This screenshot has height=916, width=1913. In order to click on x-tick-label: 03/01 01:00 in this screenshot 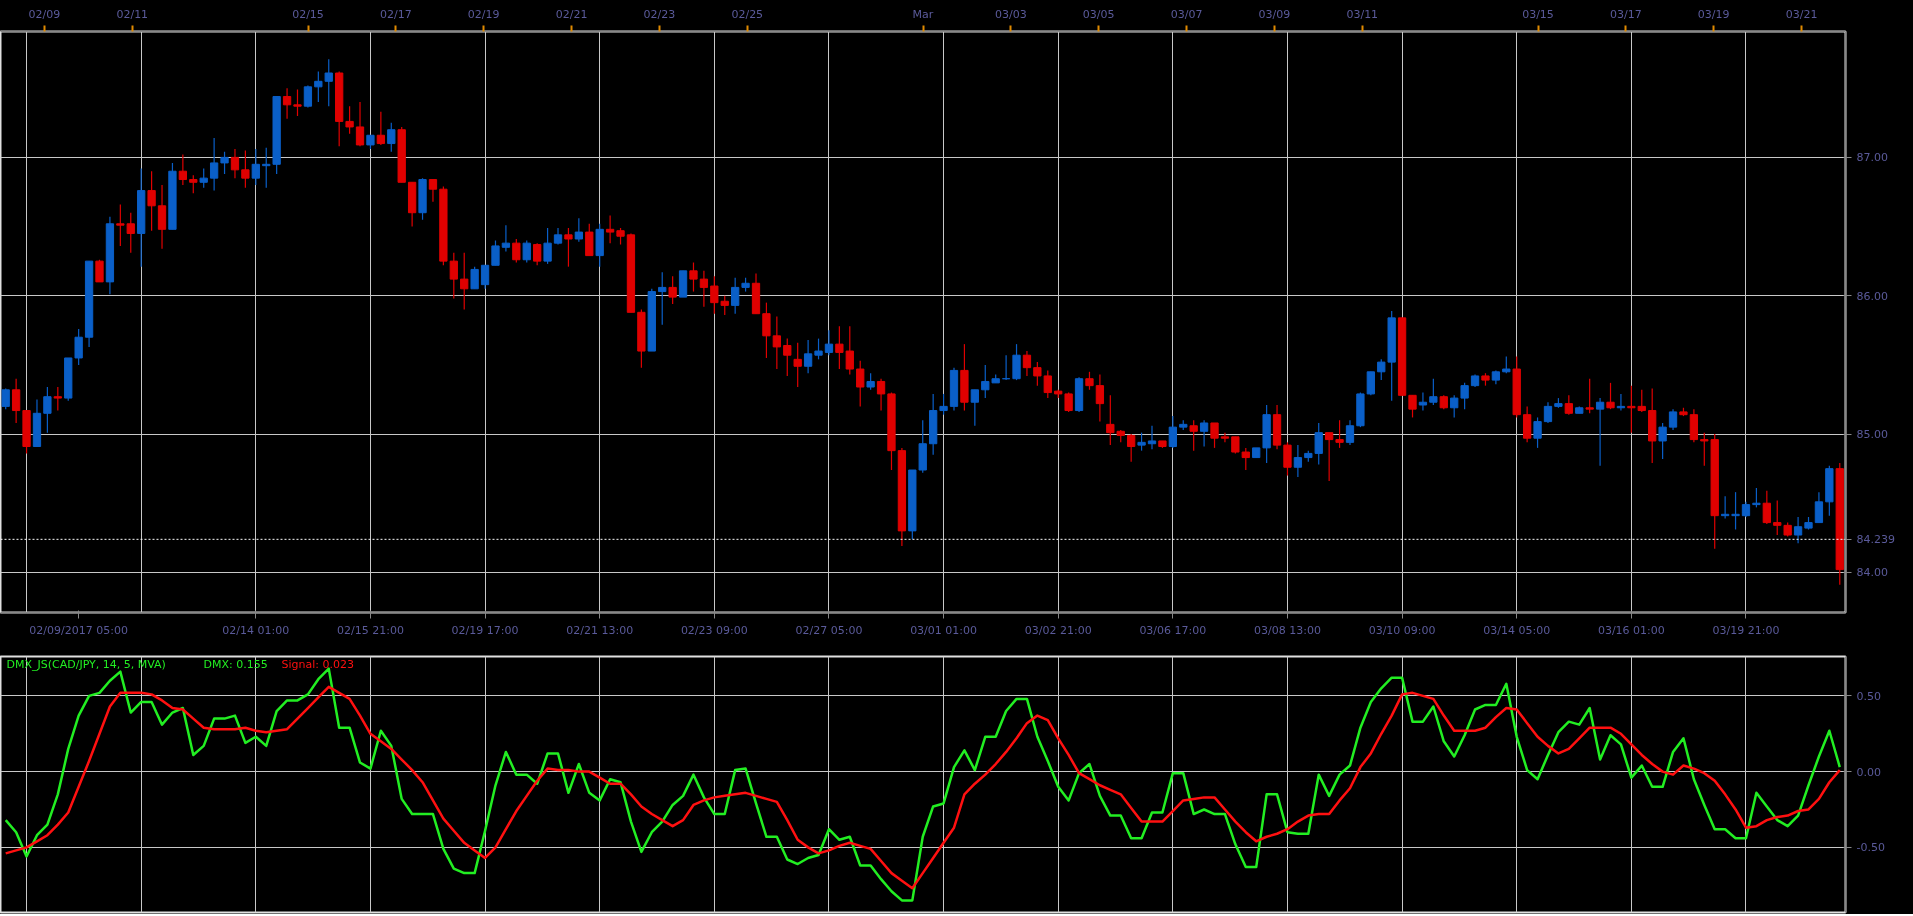, I will do `click(944, 630)`.